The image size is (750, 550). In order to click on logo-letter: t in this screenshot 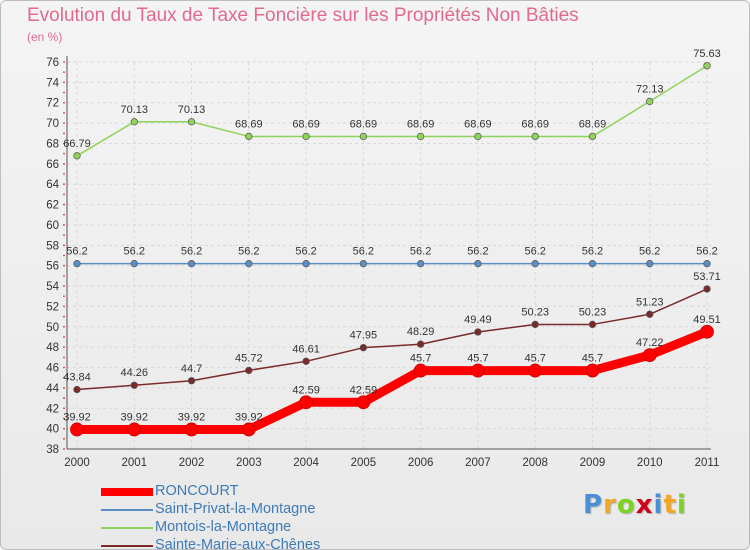, I will do `click(670, 505)`.